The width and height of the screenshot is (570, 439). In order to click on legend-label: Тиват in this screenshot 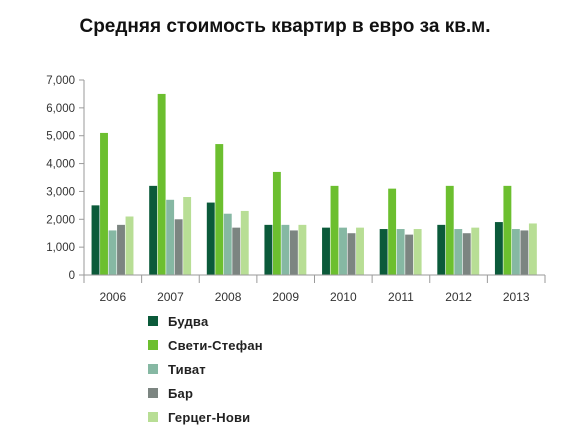, I will do `click(187, 369)`.